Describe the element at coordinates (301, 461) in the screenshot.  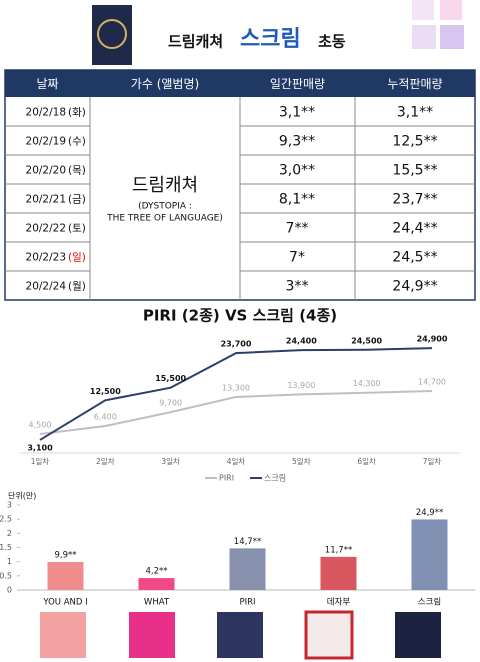
I see `x-tick-label: 5일차` at that location.